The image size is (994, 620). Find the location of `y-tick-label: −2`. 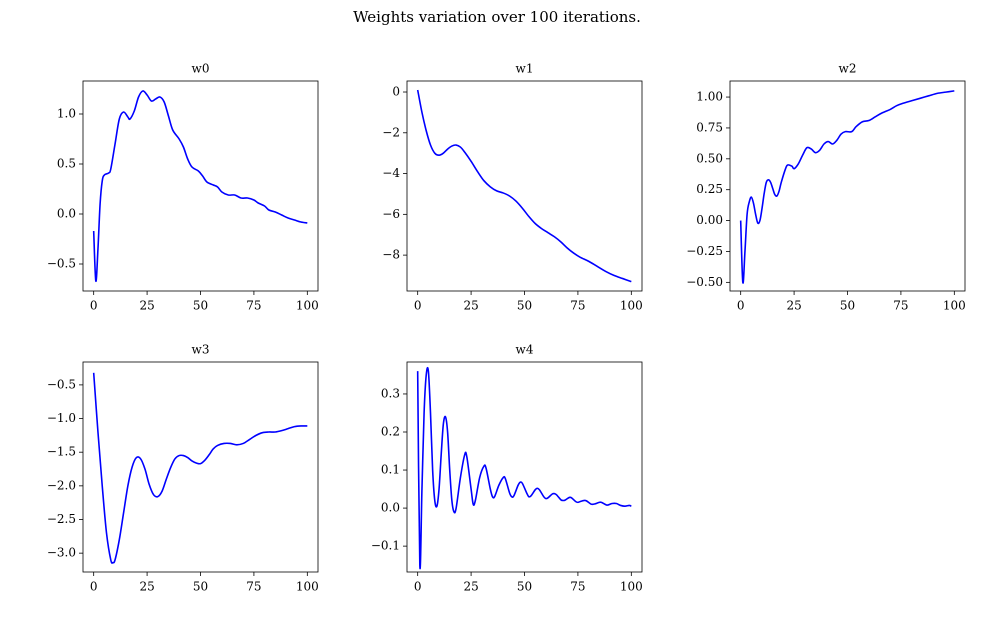

y-tick-label: −2 is located at coordinates (391, 132).